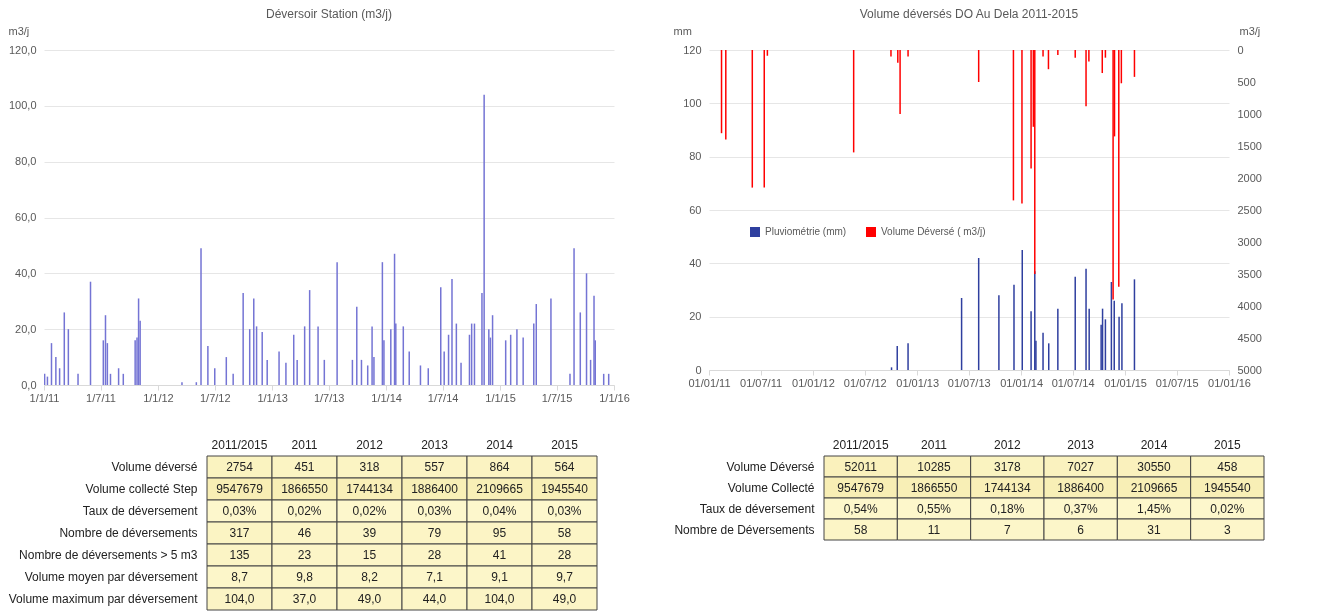  What do you see at coordinates (1249, 209) in the screenshot?
I see `y2-tick-label: 2500` at bounding box center [1249, 209].